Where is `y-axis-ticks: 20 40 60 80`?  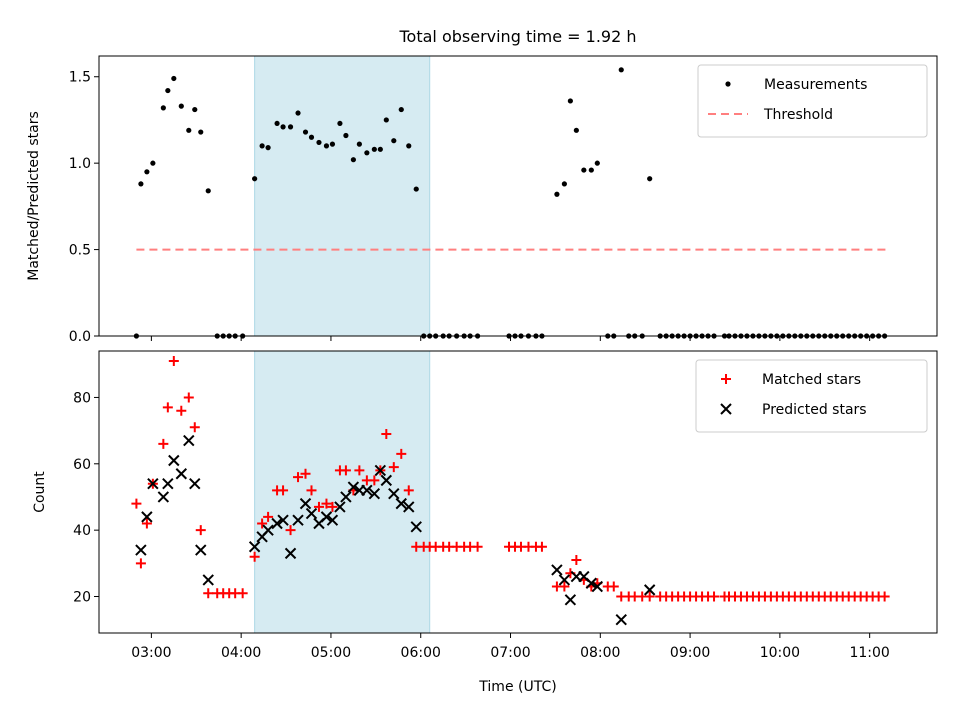 y-axis-ticks: 20 40 60 80 is located at coordinates (86, 498).